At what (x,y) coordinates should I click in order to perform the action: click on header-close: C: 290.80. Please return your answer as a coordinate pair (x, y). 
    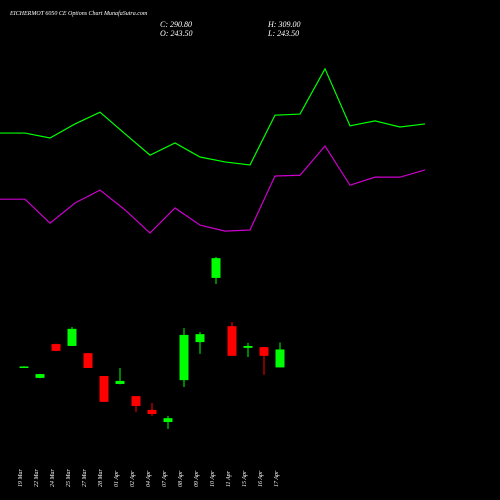
    Looking at the image, I should click on (176, 24).